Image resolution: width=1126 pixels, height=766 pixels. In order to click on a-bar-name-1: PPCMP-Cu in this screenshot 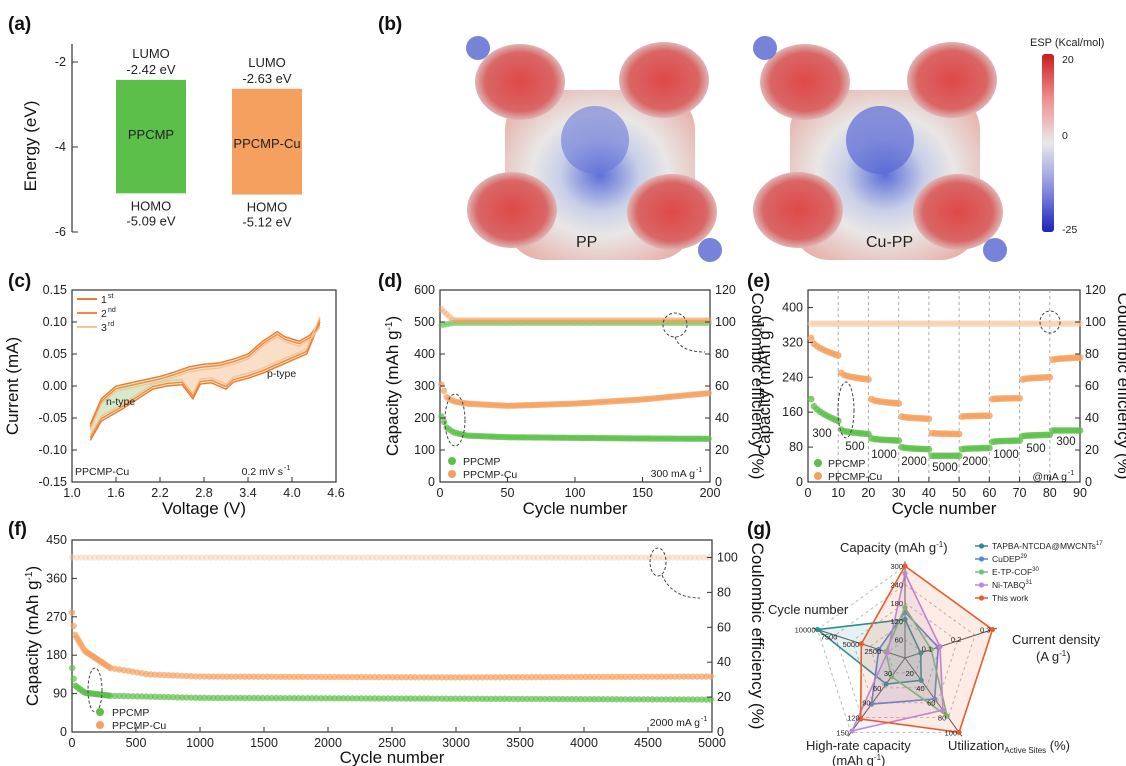, I will do `click(266, 143)`.